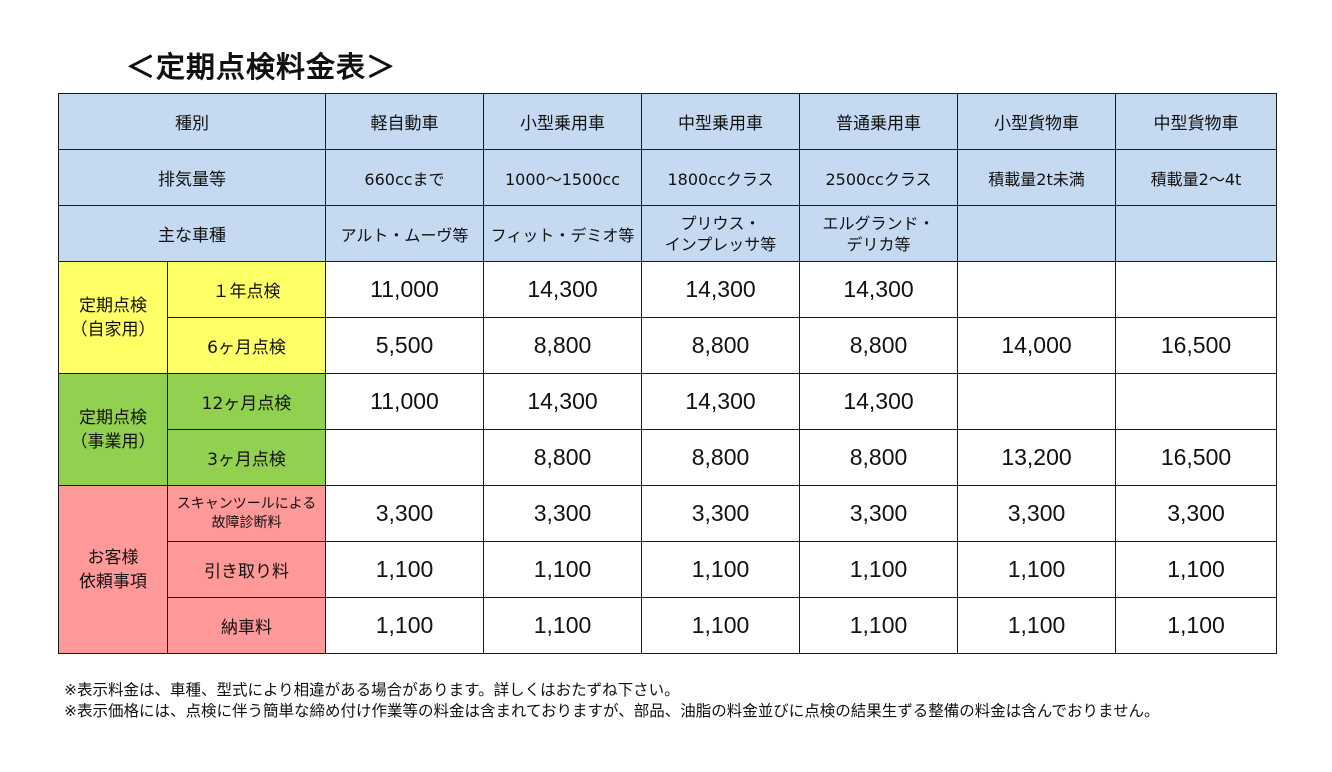 The image size is (1332, 772). I want to click on models-text: フィット・デミオ等, so click(562, 235).